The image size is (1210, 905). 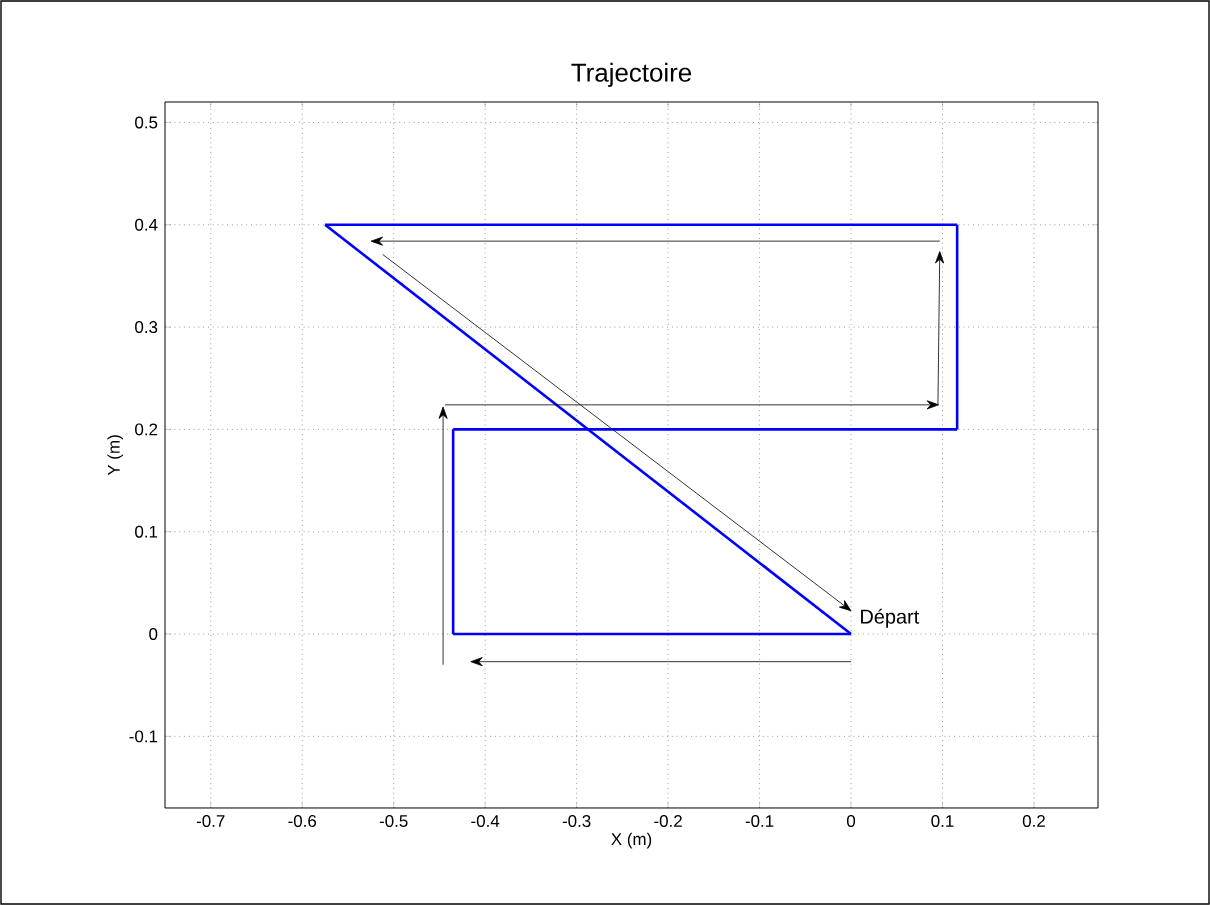 I want to click on x-tick-label: 0, so click(x=851, y=821).